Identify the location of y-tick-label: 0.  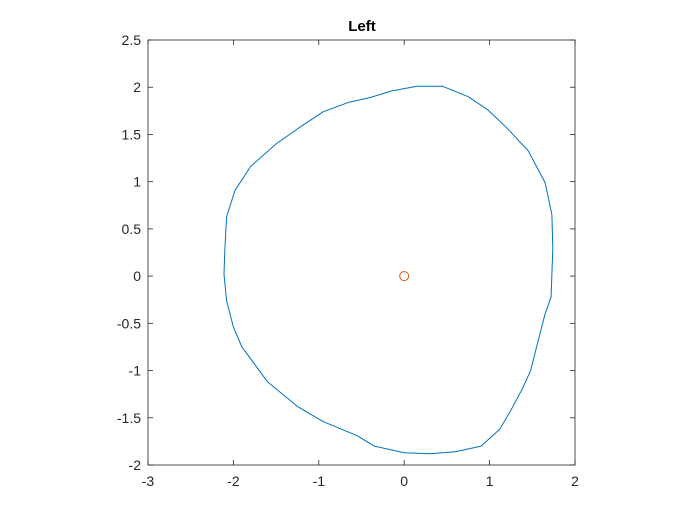
(137, 276).